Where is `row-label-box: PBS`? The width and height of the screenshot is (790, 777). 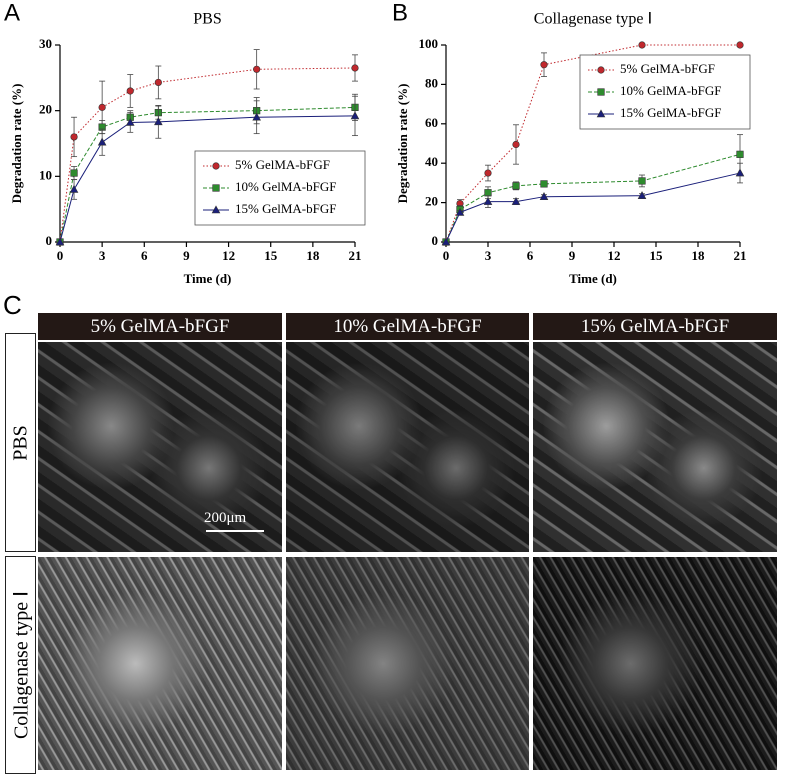
row-label-box: PBS is located at coordinates (20, 442).